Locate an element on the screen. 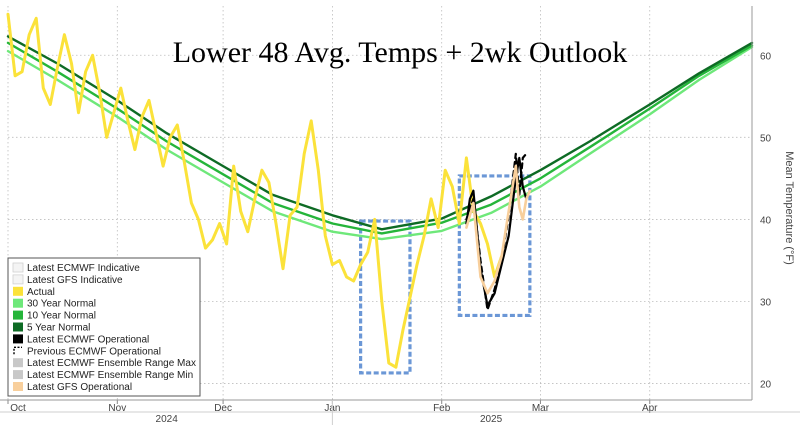 Image resolution: width=800 pixels, height=425 pixels. y-tick-label: 20 is located at coordinates (766, 385).